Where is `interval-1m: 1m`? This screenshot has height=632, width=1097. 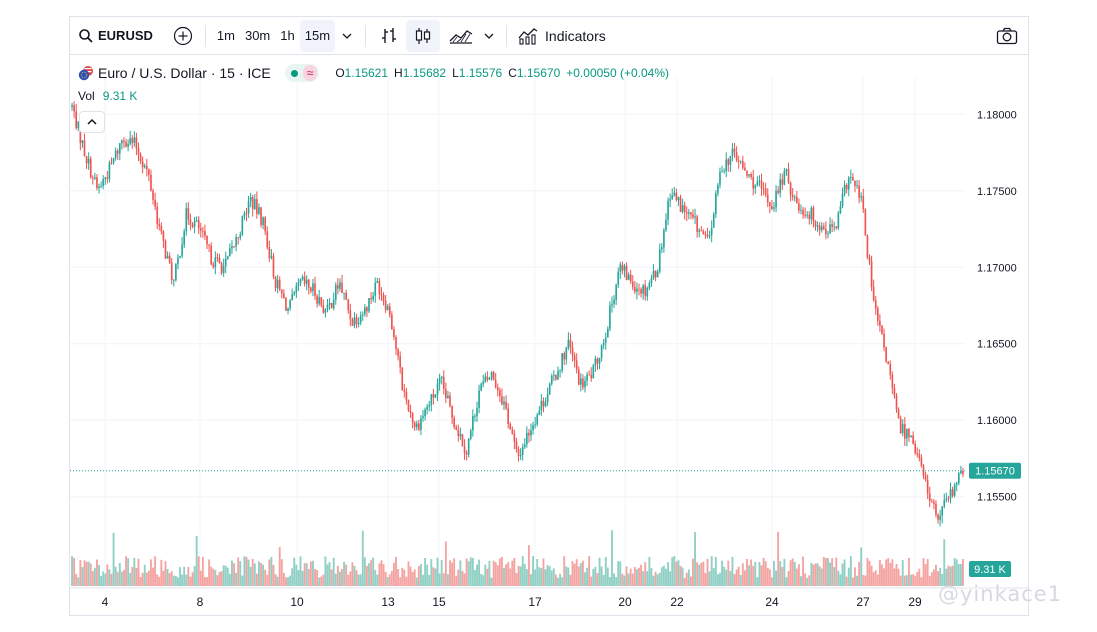 interval-1m: 1m is located at coordinates (225, 35).